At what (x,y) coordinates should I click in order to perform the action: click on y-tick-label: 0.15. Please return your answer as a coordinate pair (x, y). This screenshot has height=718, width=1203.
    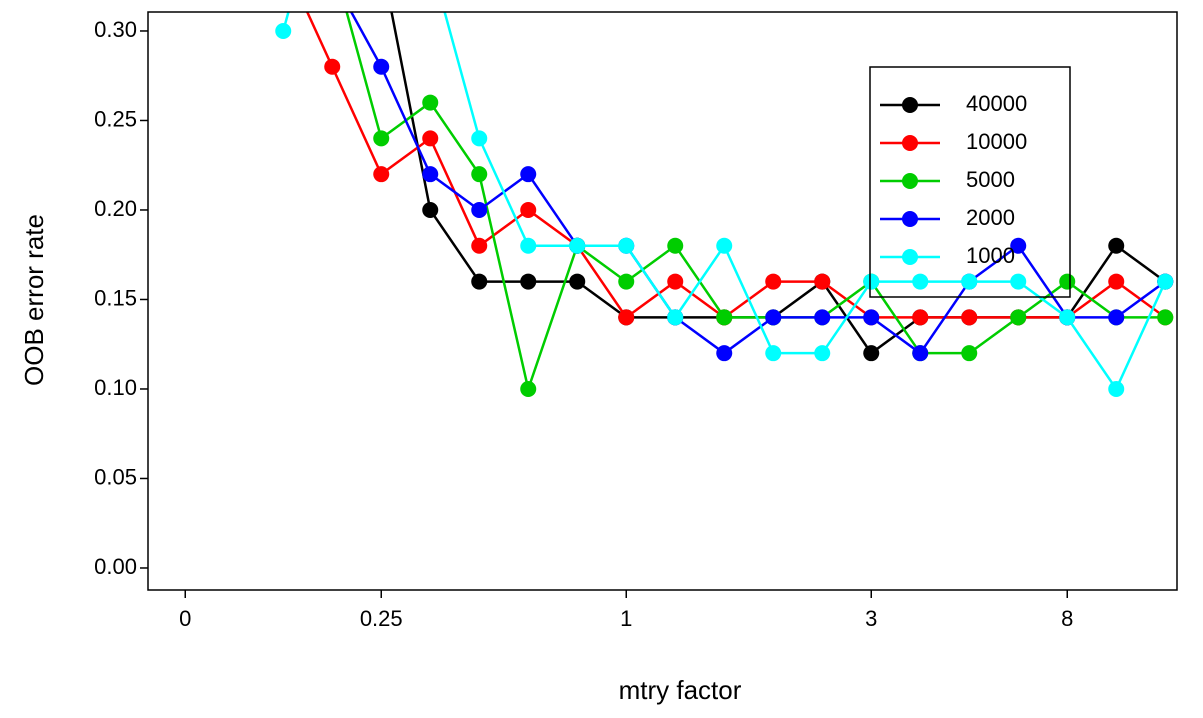
    Looking at the image, I should click on (115, 297).